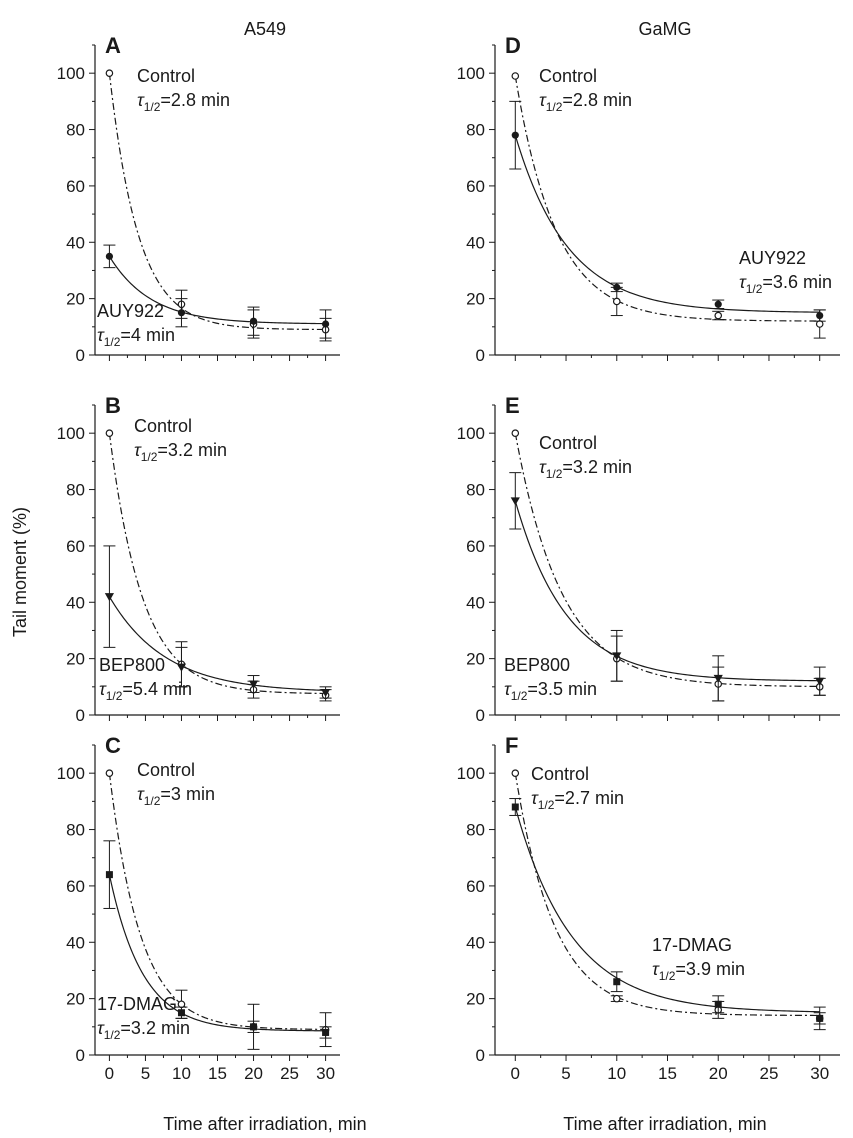  What do you see at coordinates (616, 1073) in the screenshot?
I see `x-tick-label: 10` at bounding box center [616, 1073].